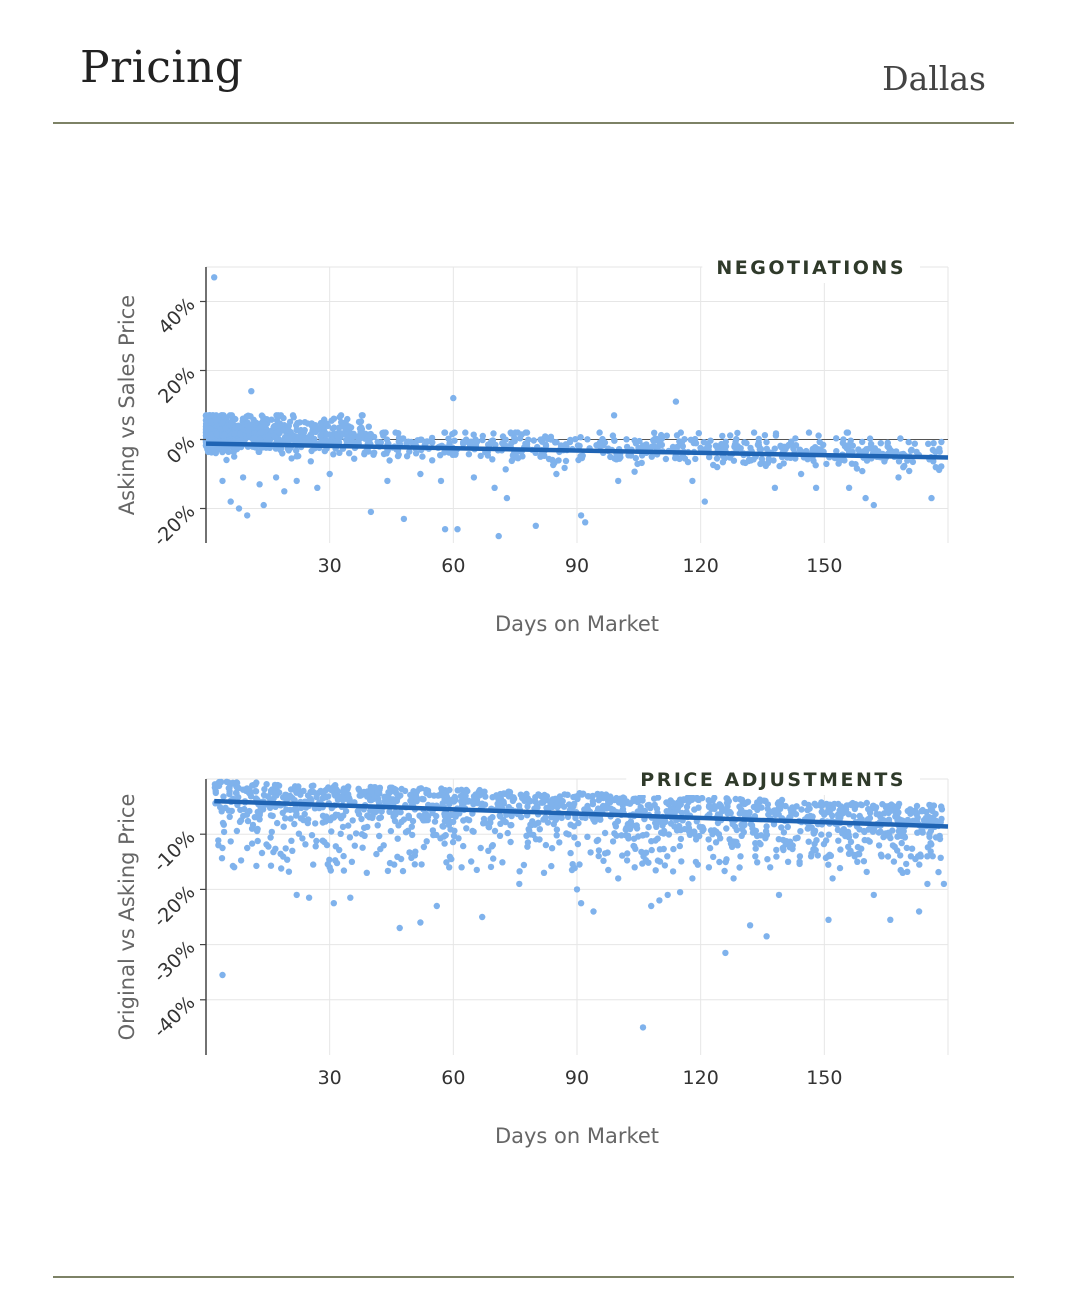 The width and height of the screenshot is (1072, 1292). What do you see at coordinates (127, 917) in the screenshot?
I see `y-axis-title: Original vs Asking Price` at bounding box center [127, 917].